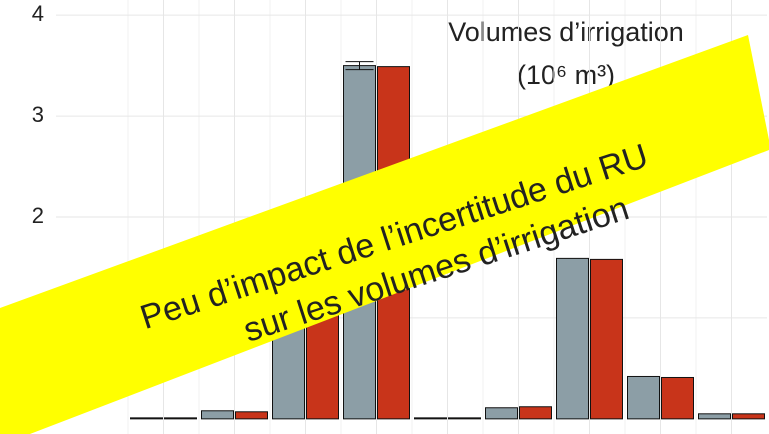  I want to click on error-bar, so click(359, 66).